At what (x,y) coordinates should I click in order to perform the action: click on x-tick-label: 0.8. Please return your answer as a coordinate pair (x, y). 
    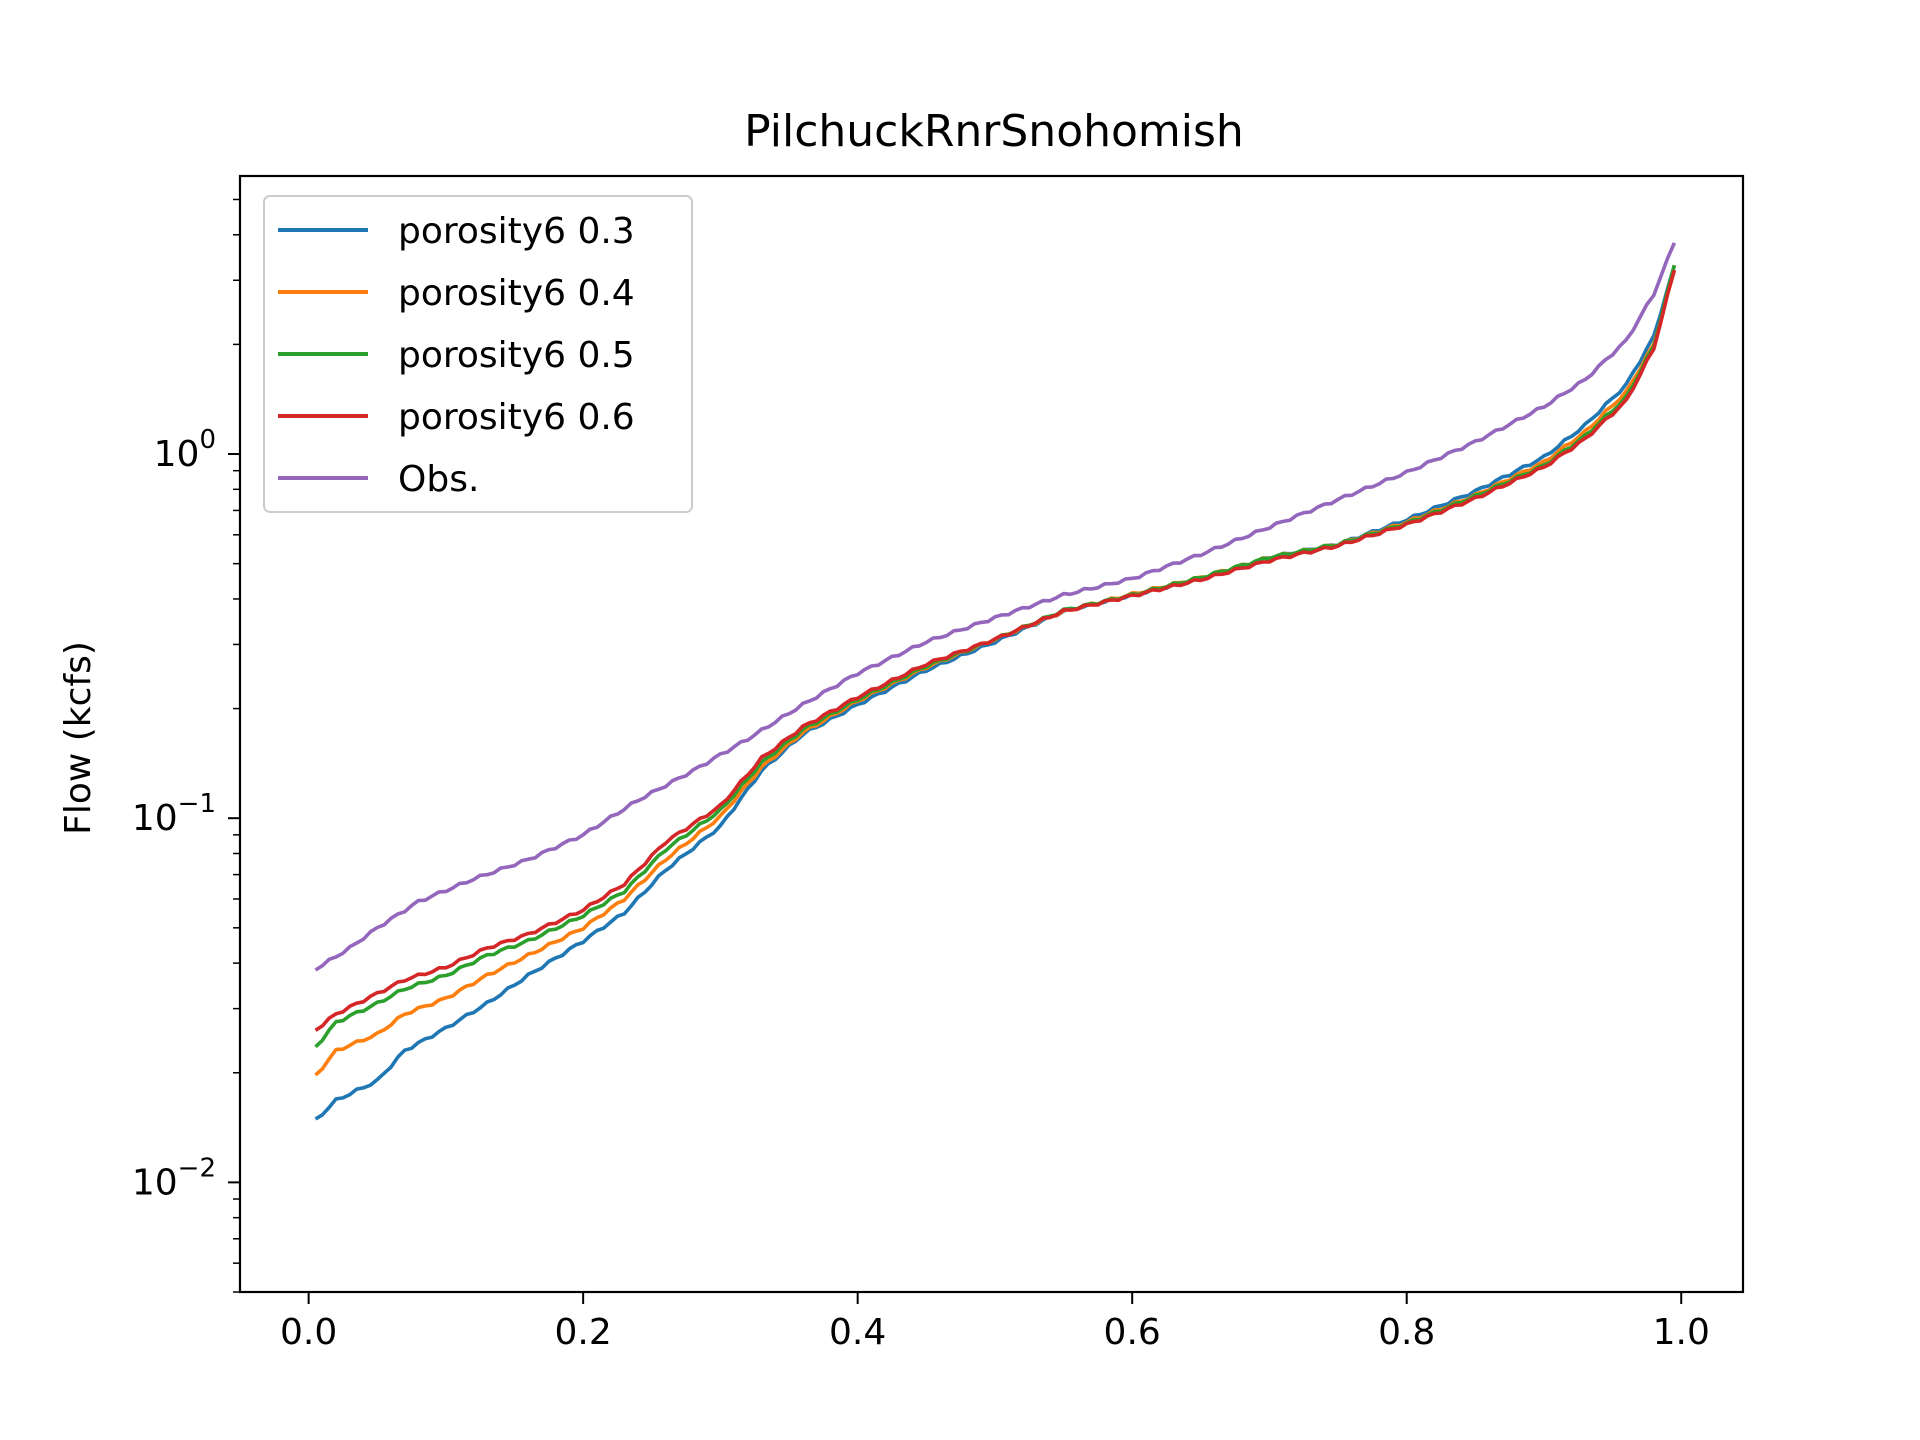
    Looking at the image, I should click on (1406, 1332).